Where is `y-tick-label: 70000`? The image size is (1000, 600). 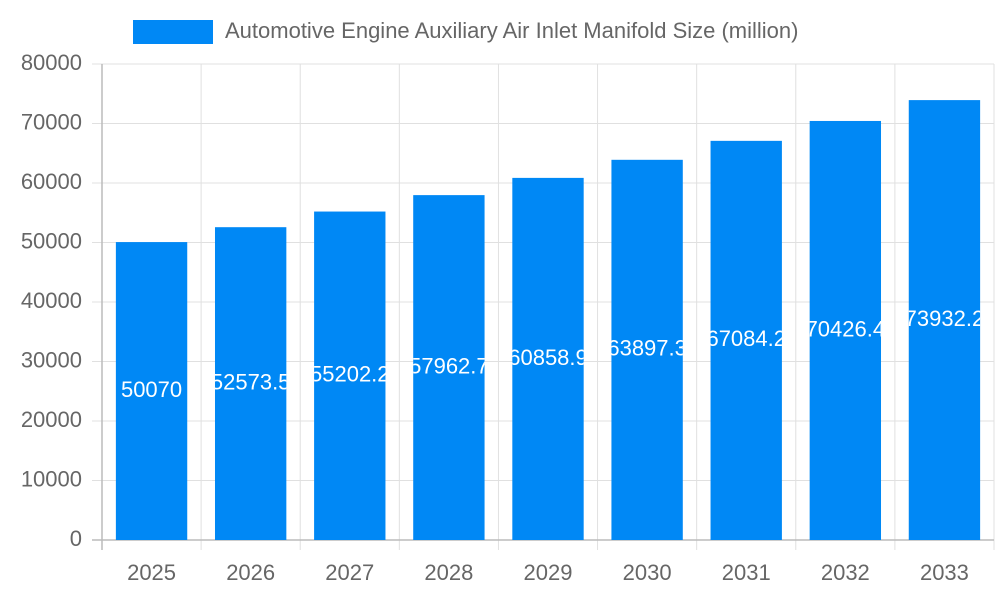
y-tick-label: 70000 is located at coordinates (51, 121).